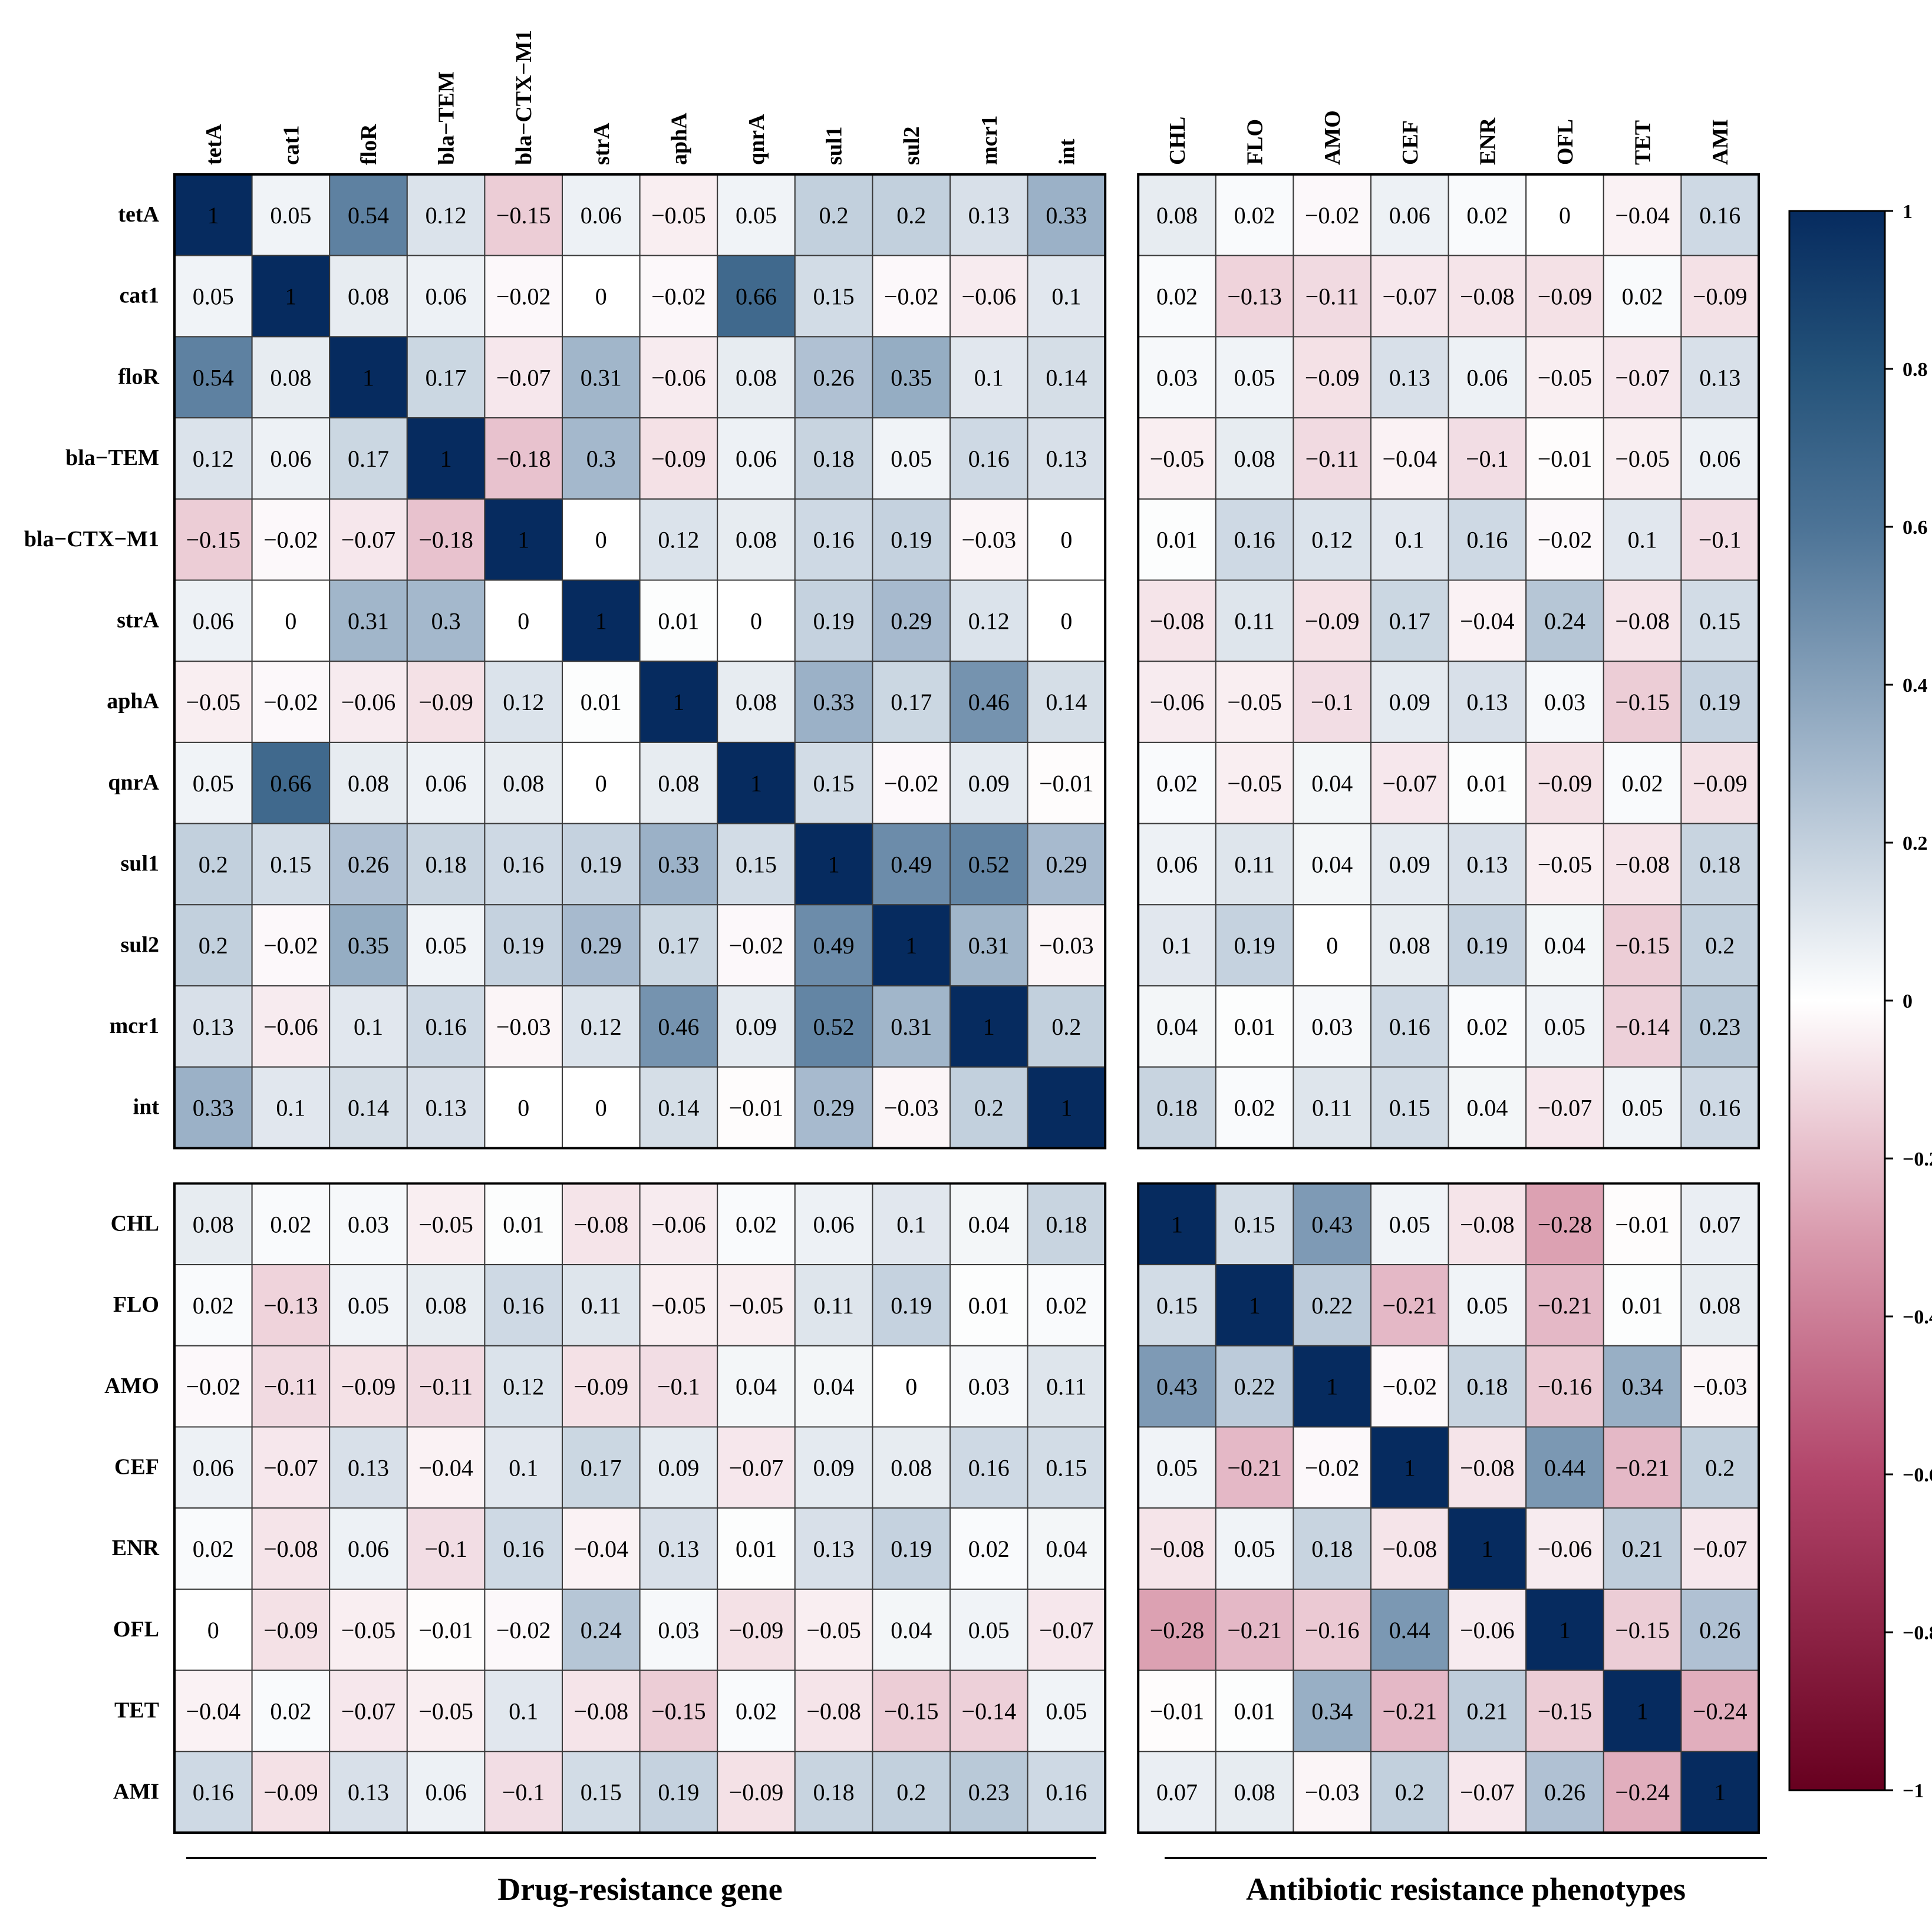  I want to click on column-label: int, so click(1066, 151).